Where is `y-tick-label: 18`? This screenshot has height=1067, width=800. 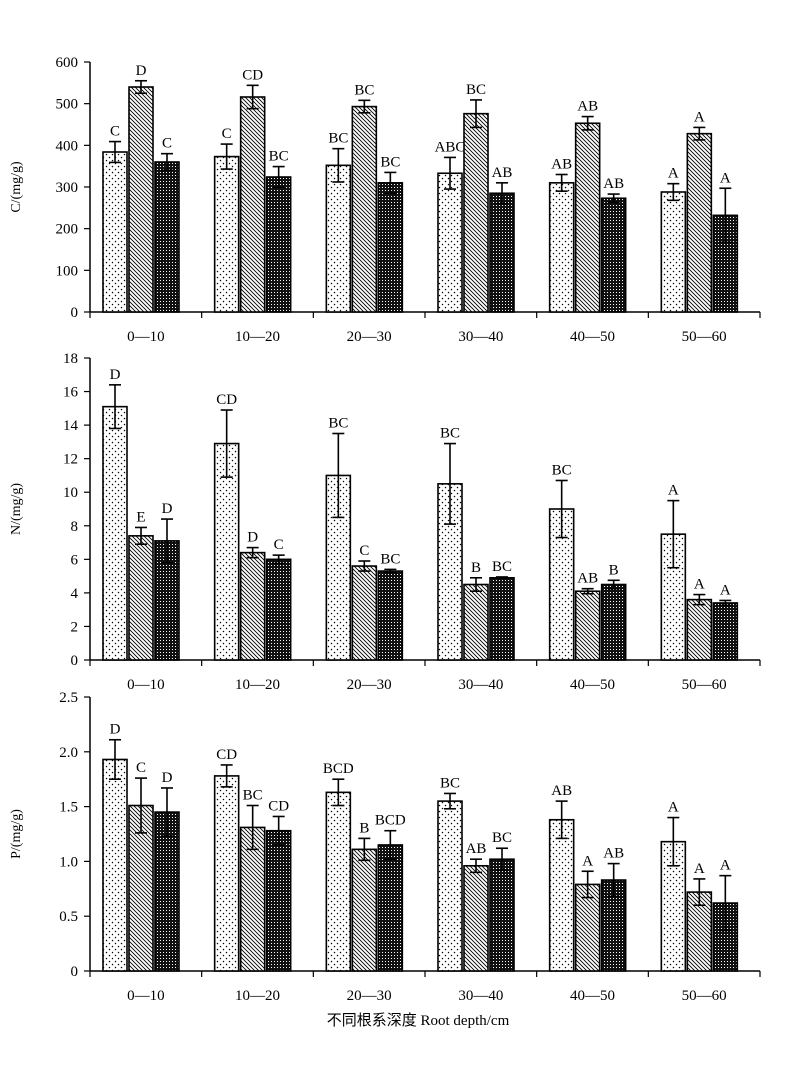
y-tick-label: 18 is located at coordinates (70, 359).